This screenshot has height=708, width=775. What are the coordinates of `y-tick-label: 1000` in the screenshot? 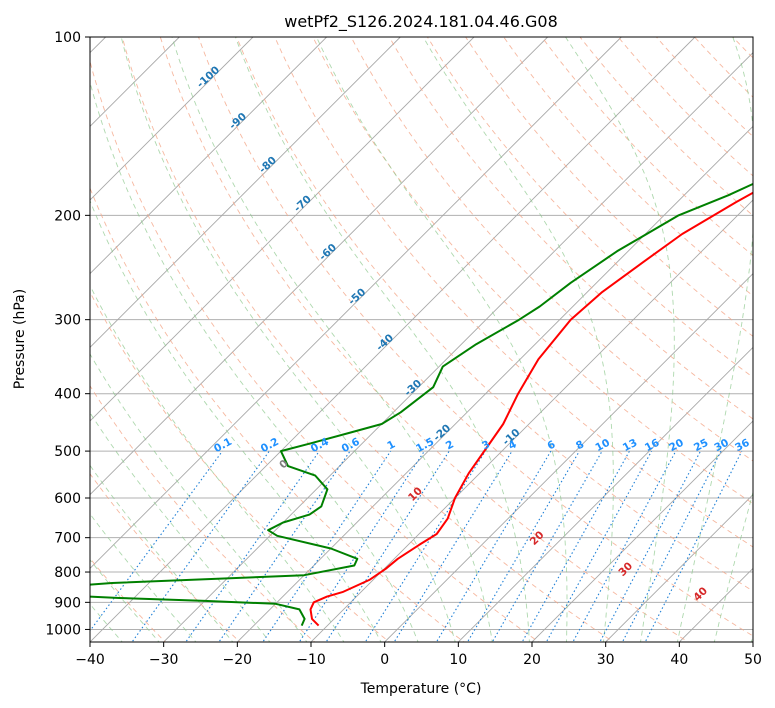 It's located at (63, 630).